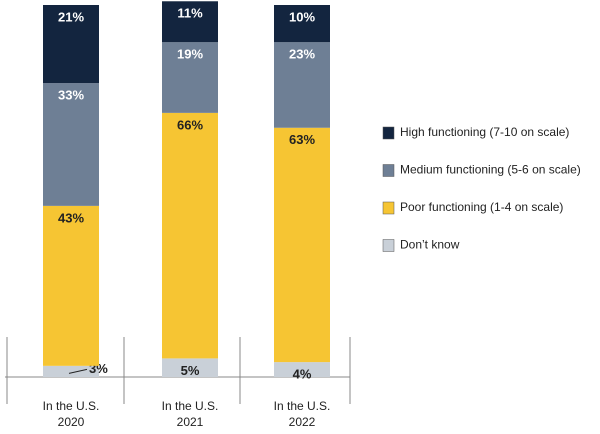 The image size is (600, 434). Describe the element at coordinates (78, 371) in the screenshot. I see `leader-line` at that location.